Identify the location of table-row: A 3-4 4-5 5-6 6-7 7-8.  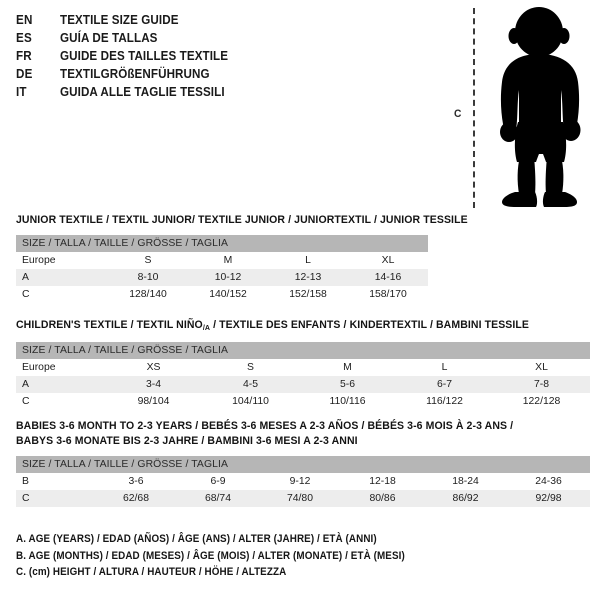
(303, 384).